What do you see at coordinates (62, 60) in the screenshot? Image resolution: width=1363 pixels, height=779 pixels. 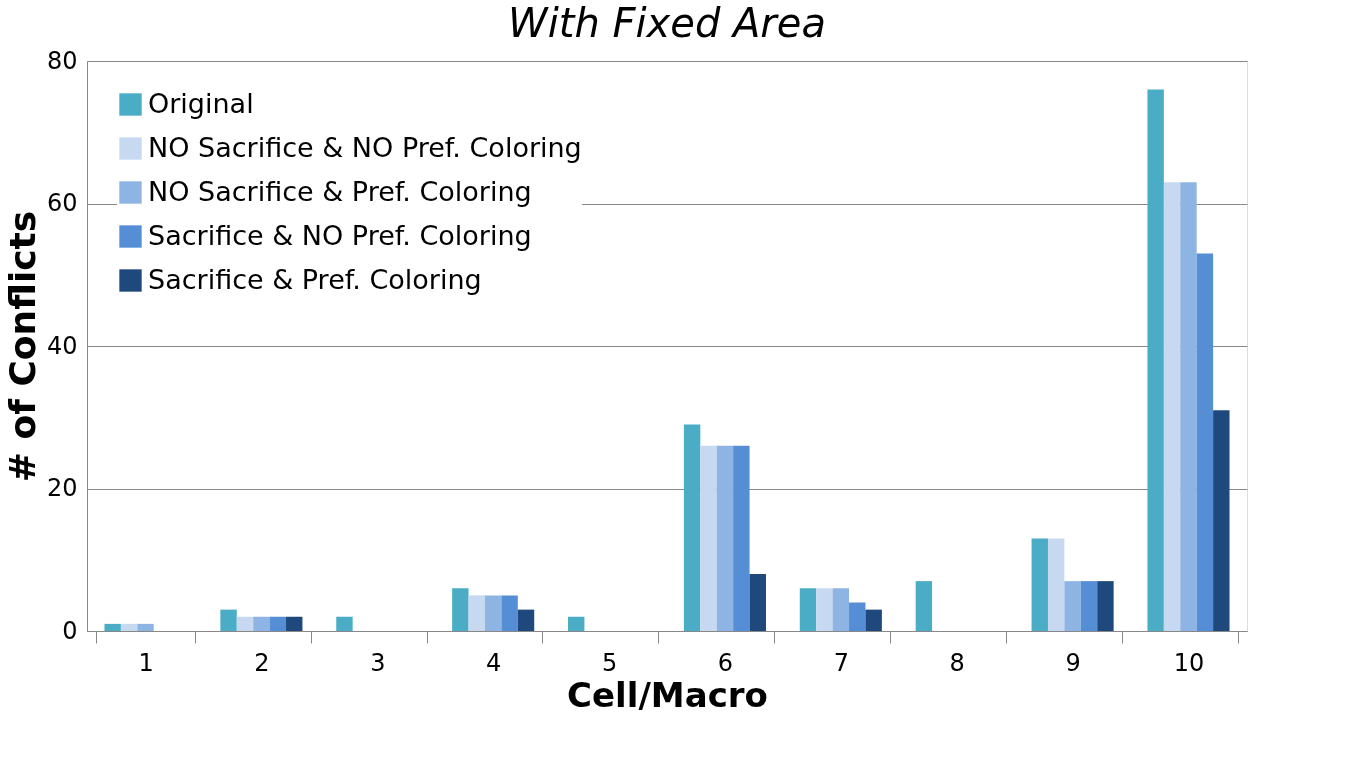 I see `y-tick-label: 80` at bounding box center [62, 60].